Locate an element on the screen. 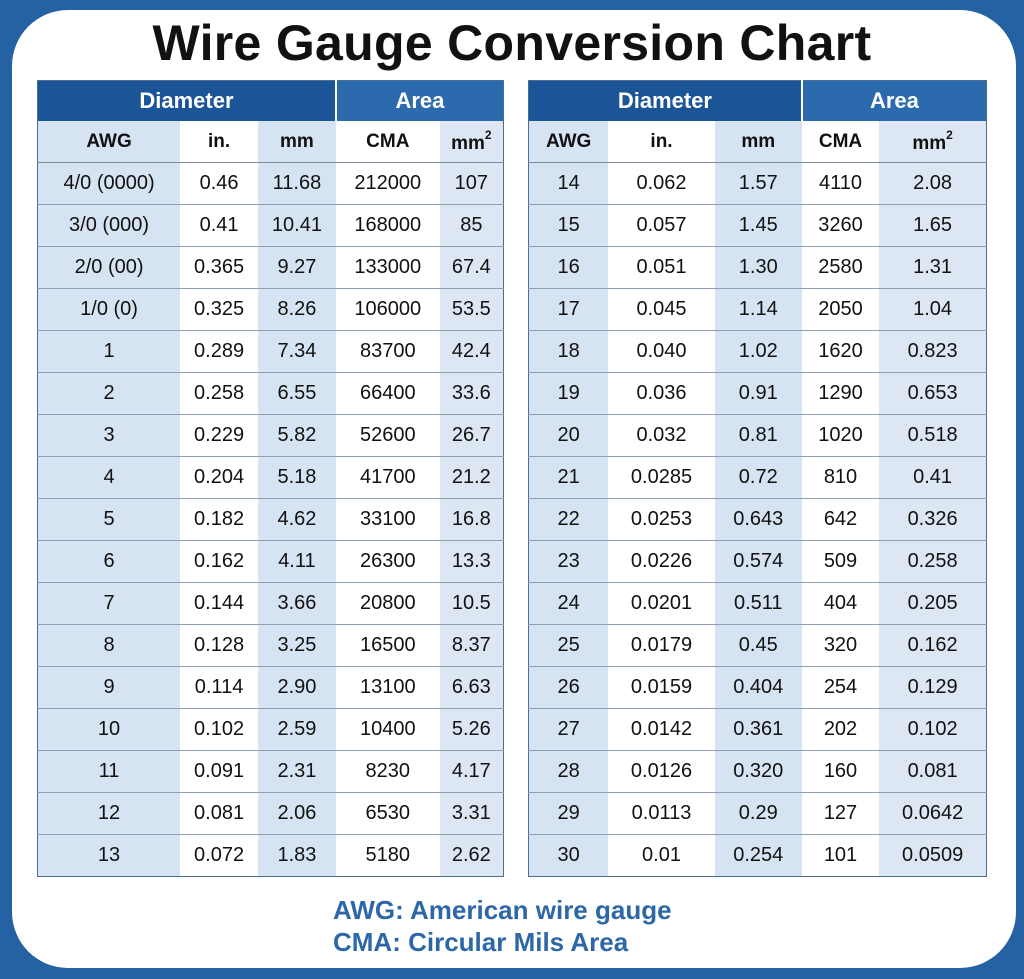 The height and width of the screenshot is (979, 1024). group-header-row: Diameter Area is located at coordinates (270, 100).